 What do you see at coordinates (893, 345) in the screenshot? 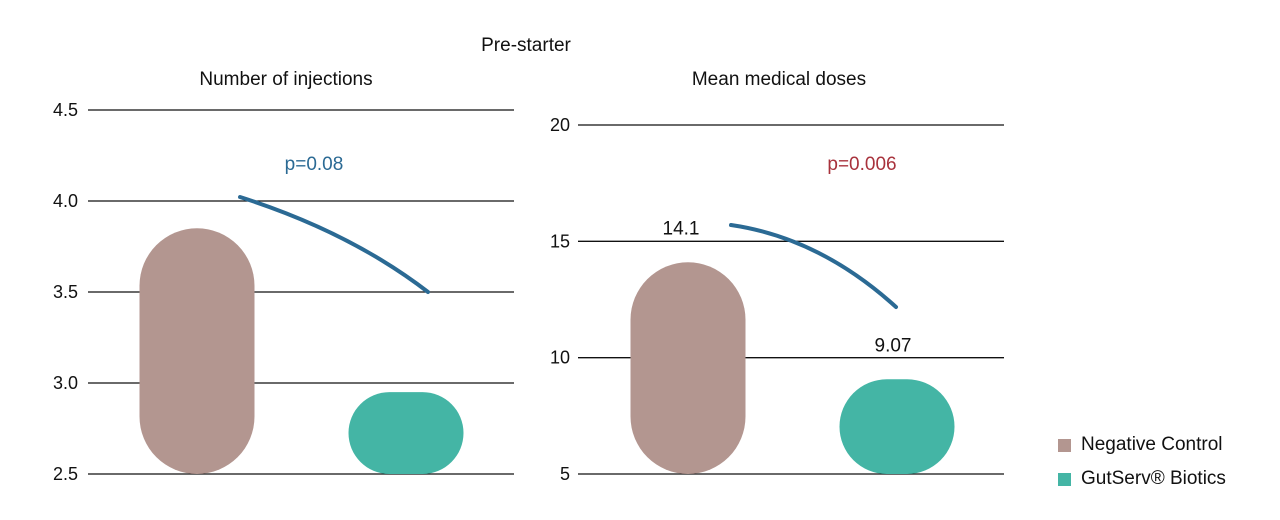
I see `data-label: 9.07` at bounding box center [893, 345].